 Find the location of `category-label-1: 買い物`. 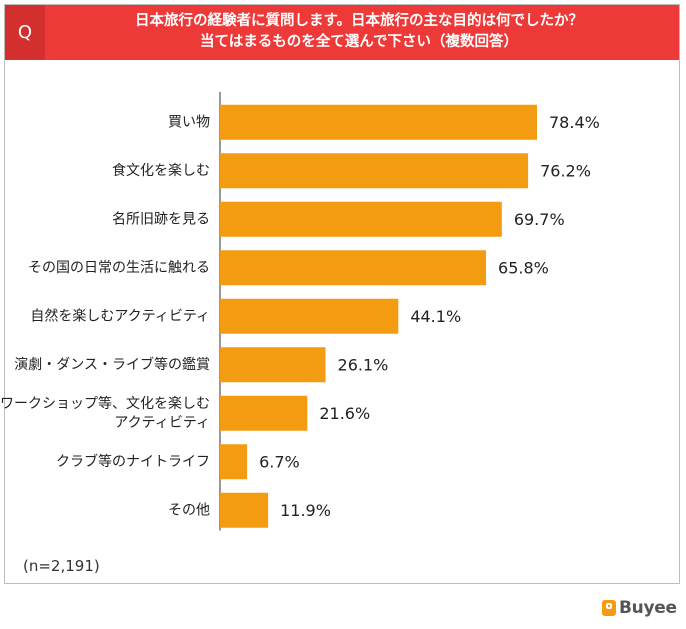

category-label-1: 買い物 is located at coordinates (189, 122).